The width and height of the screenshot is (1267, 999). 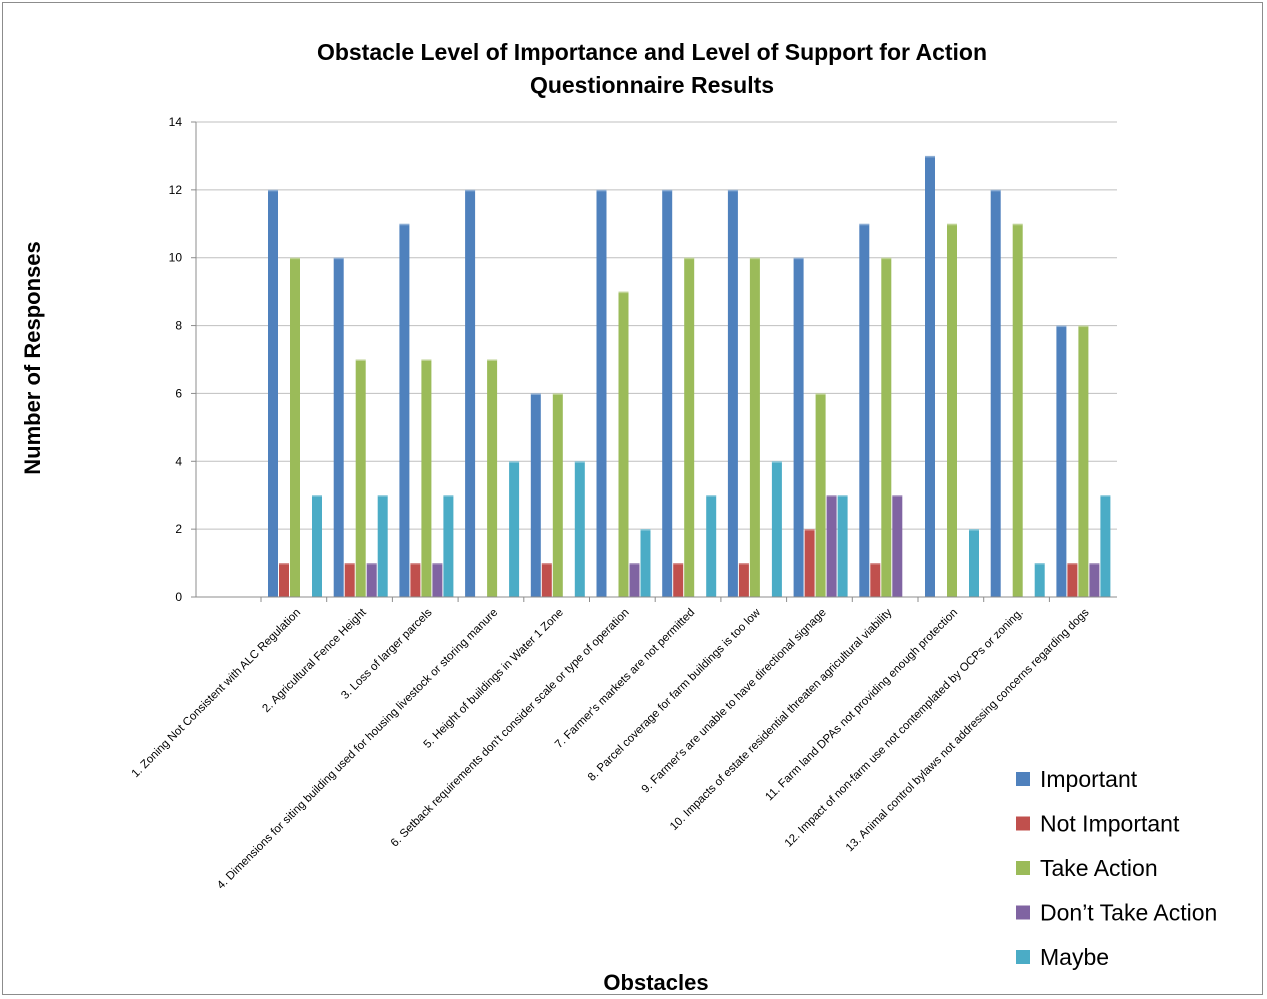 I want to click on legend-label-take-action: Take Action, so click(x=1099, y=868).